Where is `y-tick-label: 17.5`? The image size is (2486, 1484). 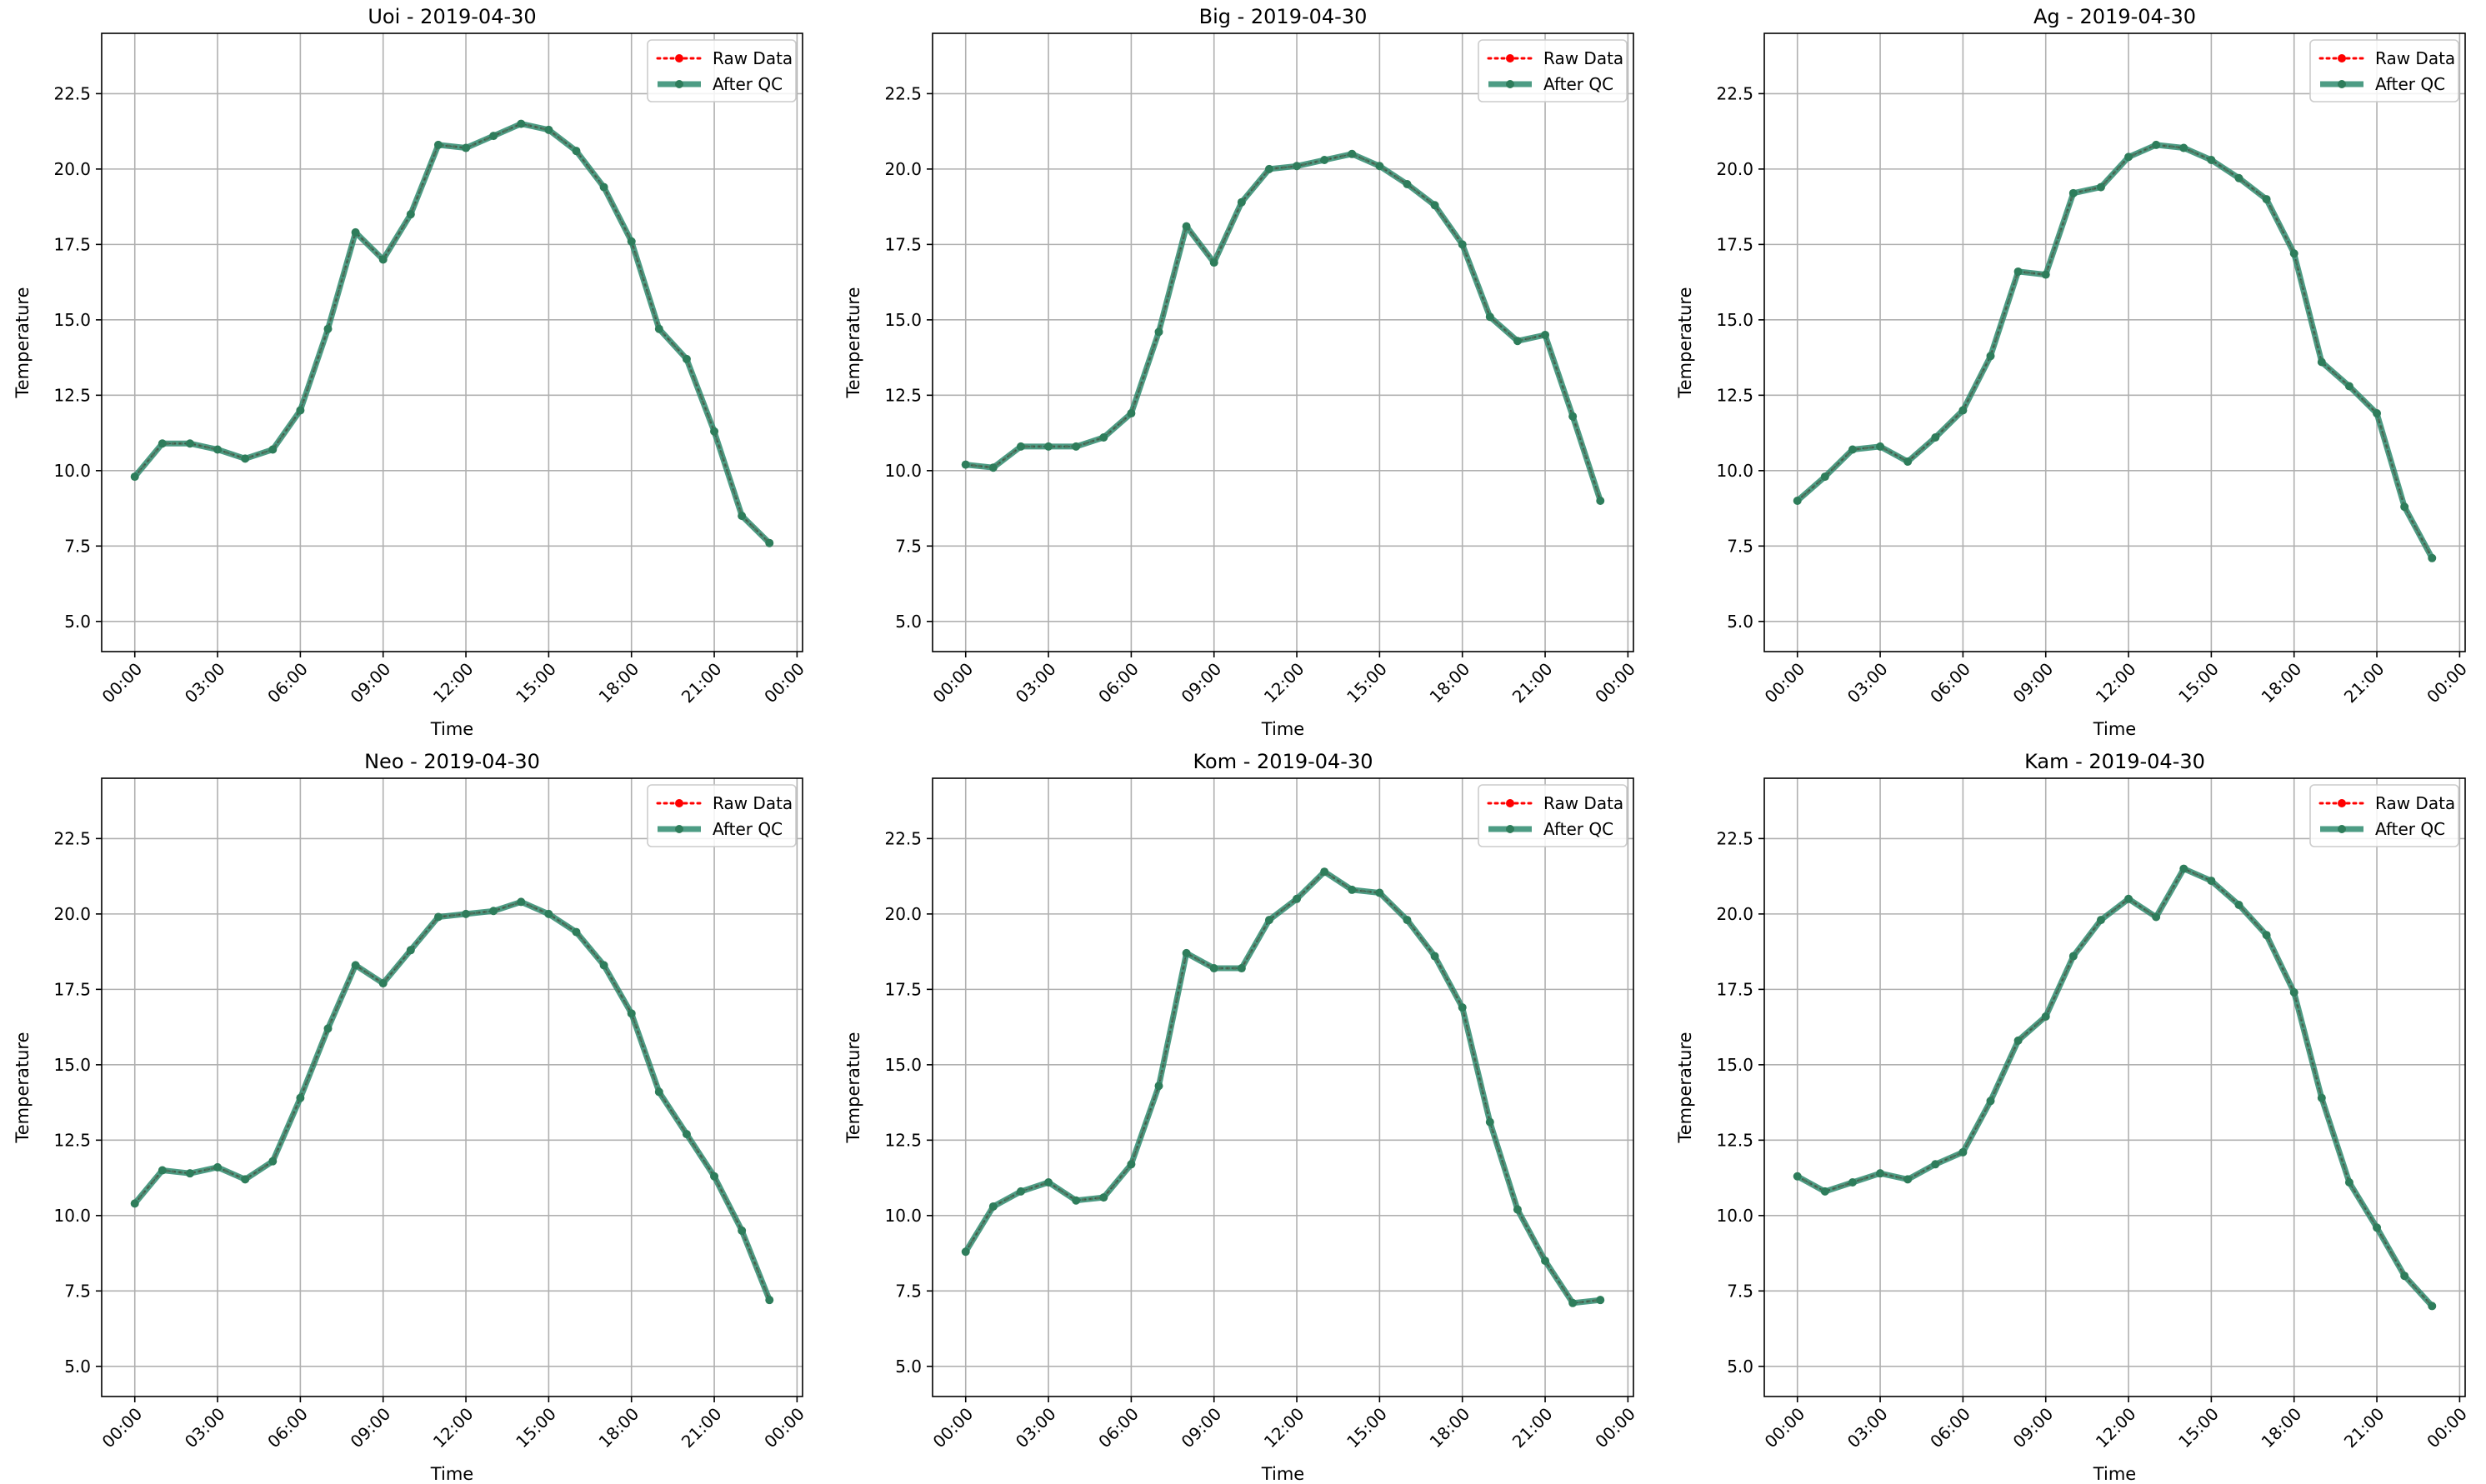 y-tick-label: 17.5 is located at coordinates (72, 244).